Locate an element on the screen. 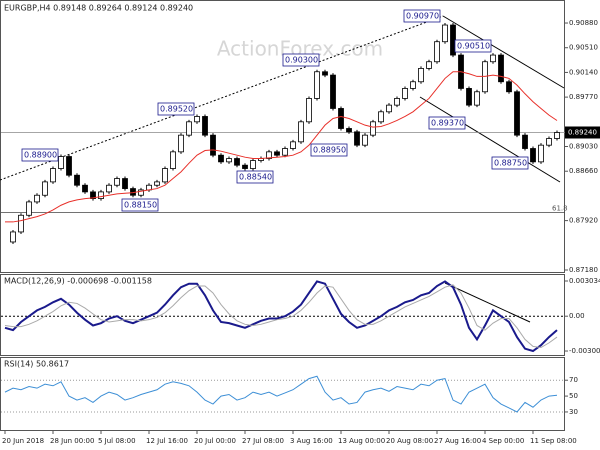  annotation: 0.88150 is located at coordinates (140, 205).